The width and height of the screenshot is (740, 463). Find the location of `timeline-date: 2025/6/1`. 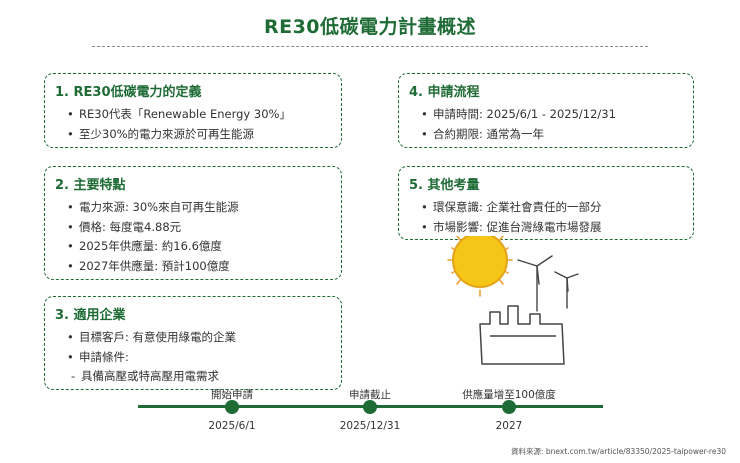

timeline-date: 2025/6/1 is located at coordinates (232, 426).